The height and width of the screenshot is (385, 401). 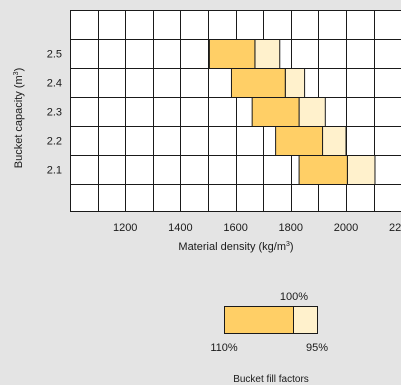 What do you see at coordinates (54, 142) in the screenshot?
I see `y-tick-label: 2.2` at bounding box center [54, 142].